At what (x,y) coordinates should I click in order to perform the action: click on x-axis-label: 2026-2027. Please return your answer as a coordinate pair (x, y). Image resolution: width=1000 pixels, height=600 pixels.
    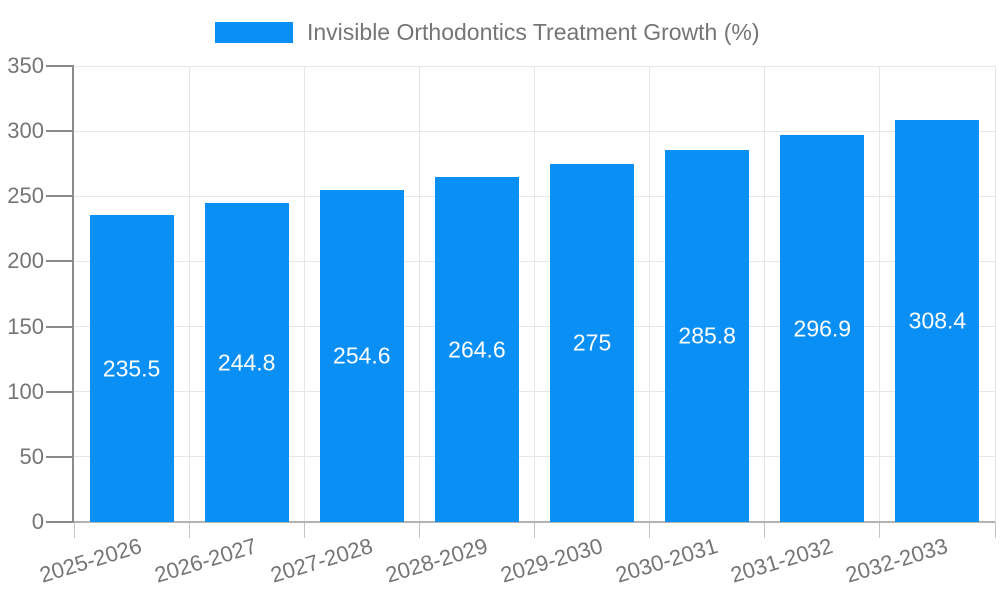
    Looking at the image, I should click on (206, 560).